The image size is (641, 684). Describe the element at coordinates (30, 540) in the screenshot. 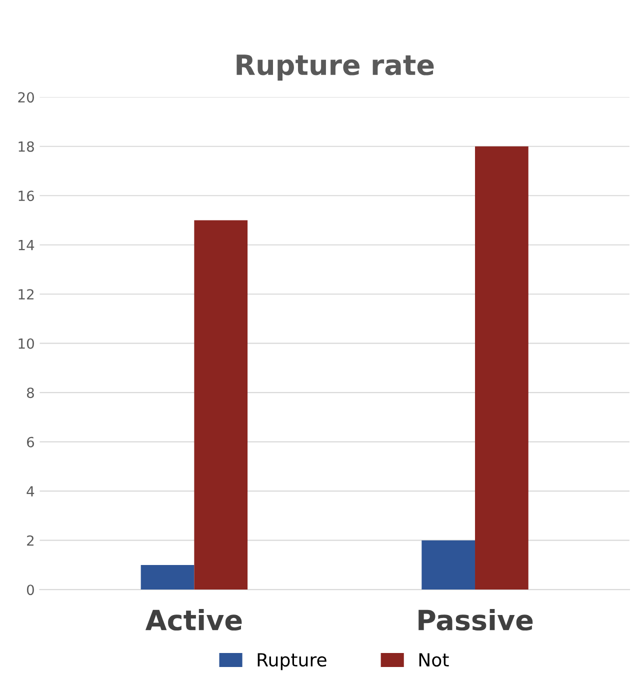

I see `y-tick-label: 2` at that location.